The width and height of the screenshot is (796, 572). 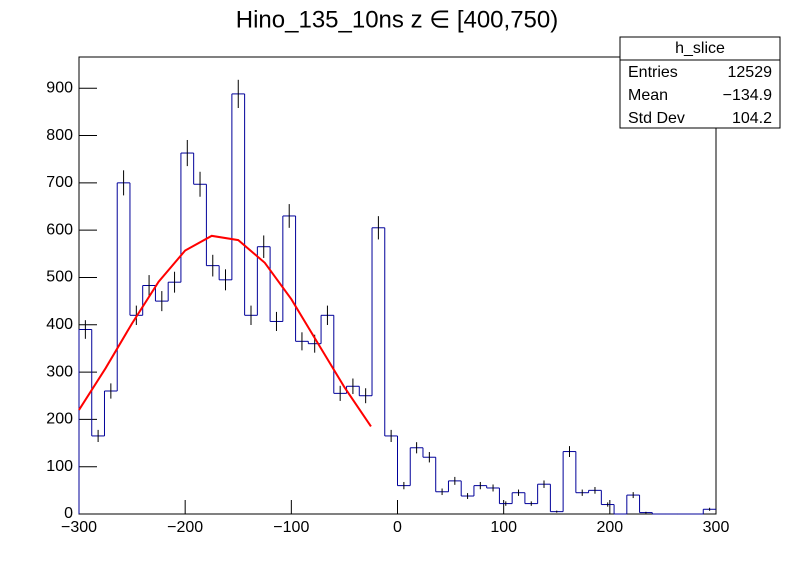 I want to click on y-tick-label: 200, so click(x=59, y=419).